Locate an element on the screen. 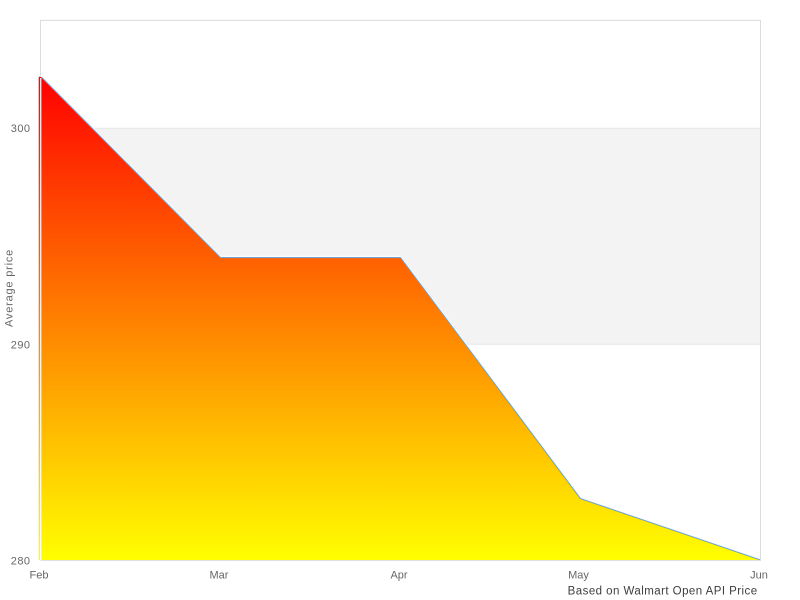 The height and width of the screenshot is (600, 800). svg-text:Based on Walmart Open API Pric: Based on Walmart Open API Price is located at coordinates (663, 591).